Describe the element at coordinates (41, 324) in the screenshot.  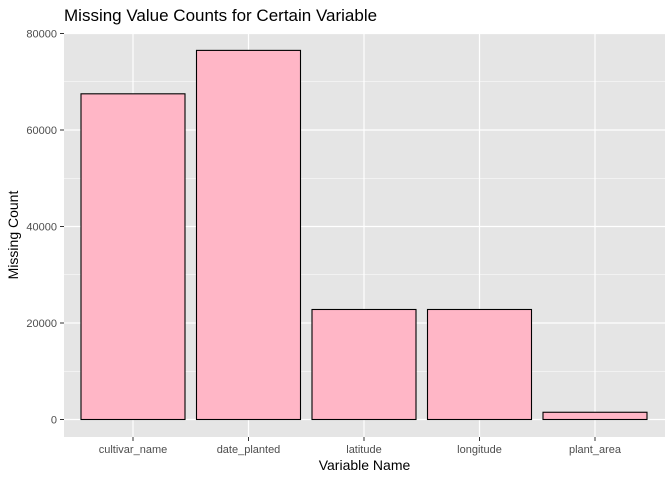
I see `y-tick-label: 20000` at that location.